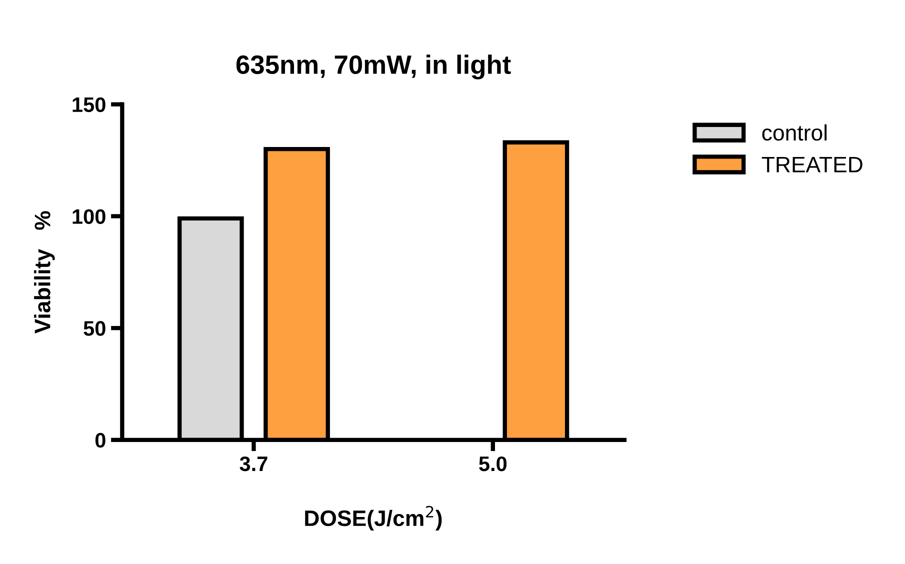  What do you see at coordinates (254, 464) in the screenshot?
I see `x-tick-label: 3.7` at bounding box center [254, 464].